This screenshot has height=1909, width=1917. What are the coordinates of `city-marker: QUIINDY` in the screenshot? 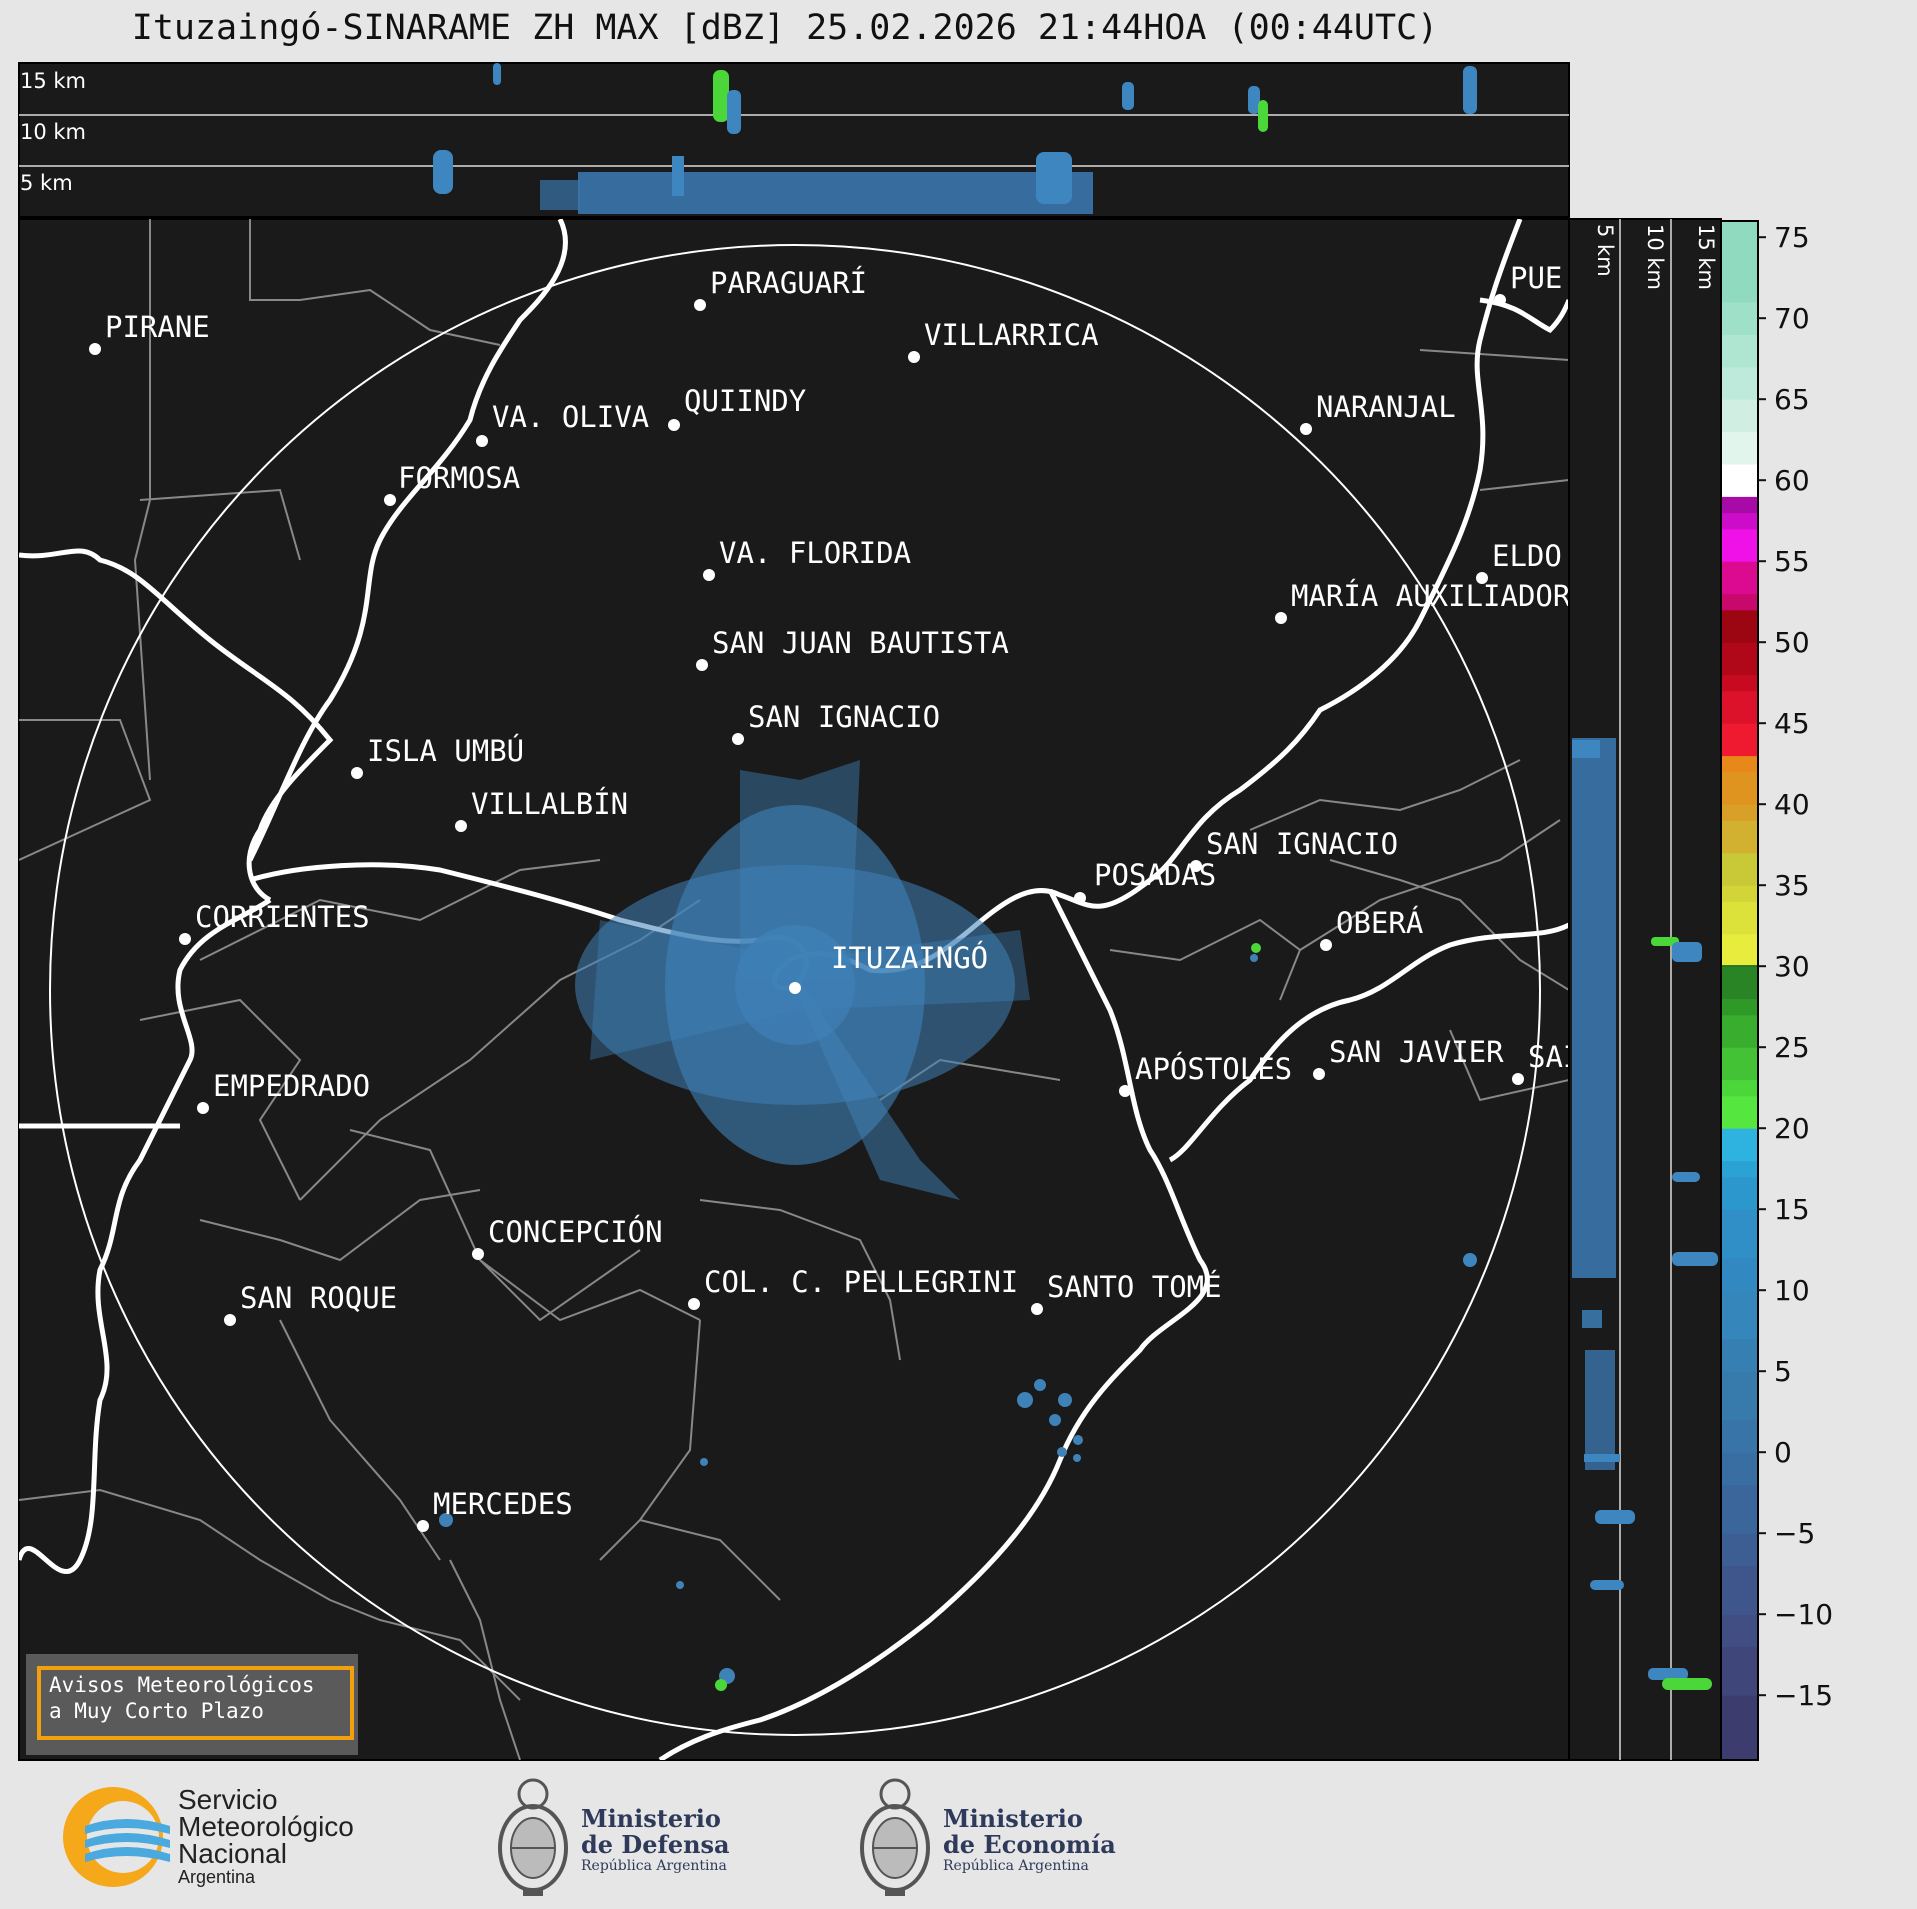 It's located at (737, 407).